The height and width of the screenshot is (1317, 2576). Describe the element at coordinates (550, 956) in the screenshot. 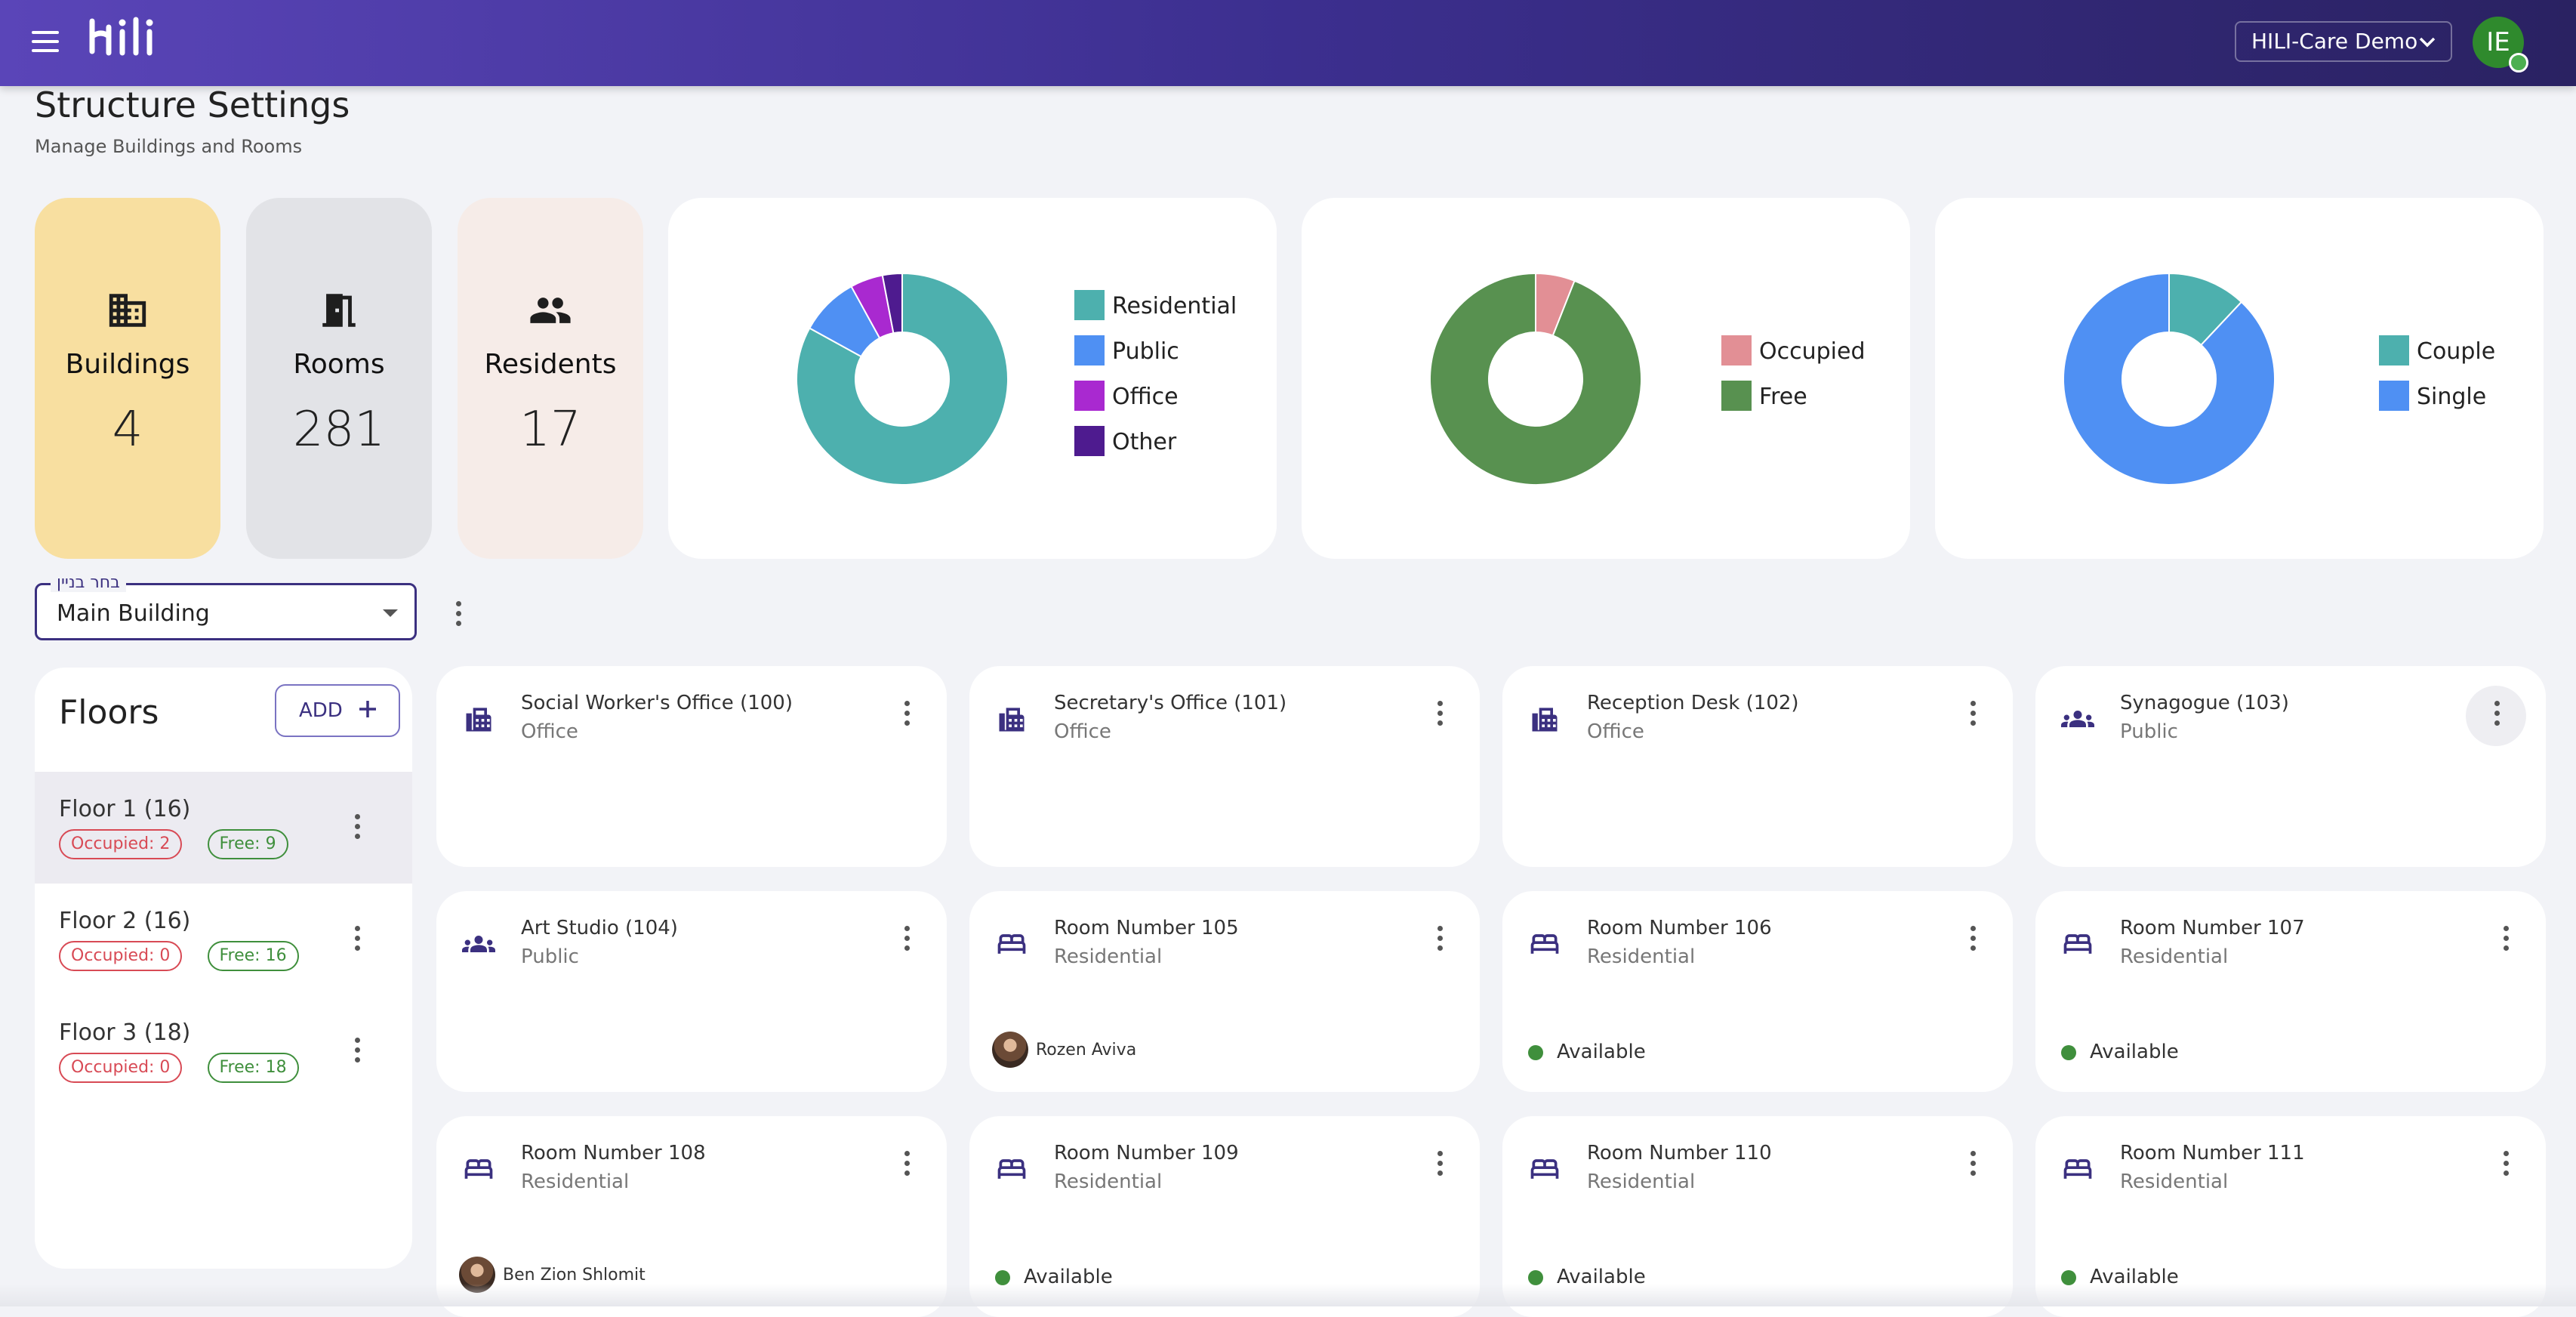

I see `room-type: Public` at that location.